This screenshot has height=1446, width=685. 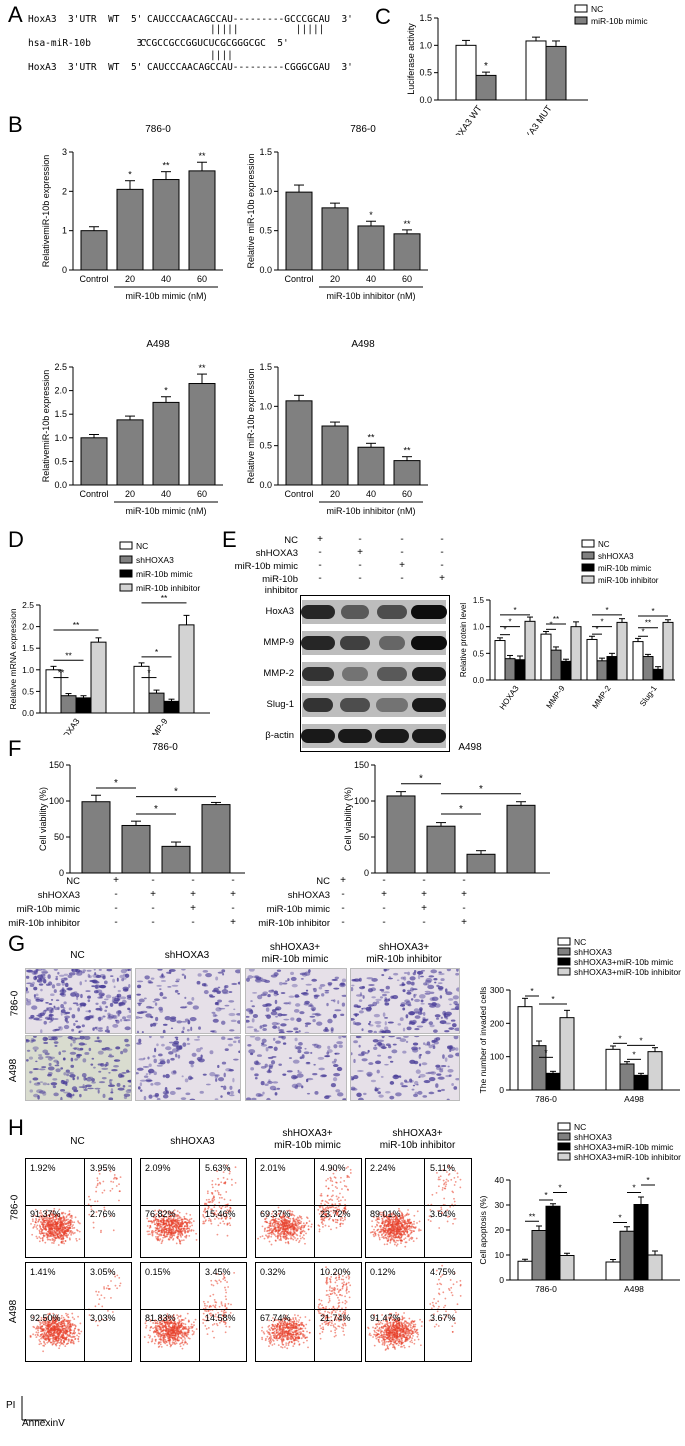 What do you see at coordinates (534, 119) in the screenshot?
I see `x-tick-label: HOXA3 MUT` at bounding box center [534, 119].